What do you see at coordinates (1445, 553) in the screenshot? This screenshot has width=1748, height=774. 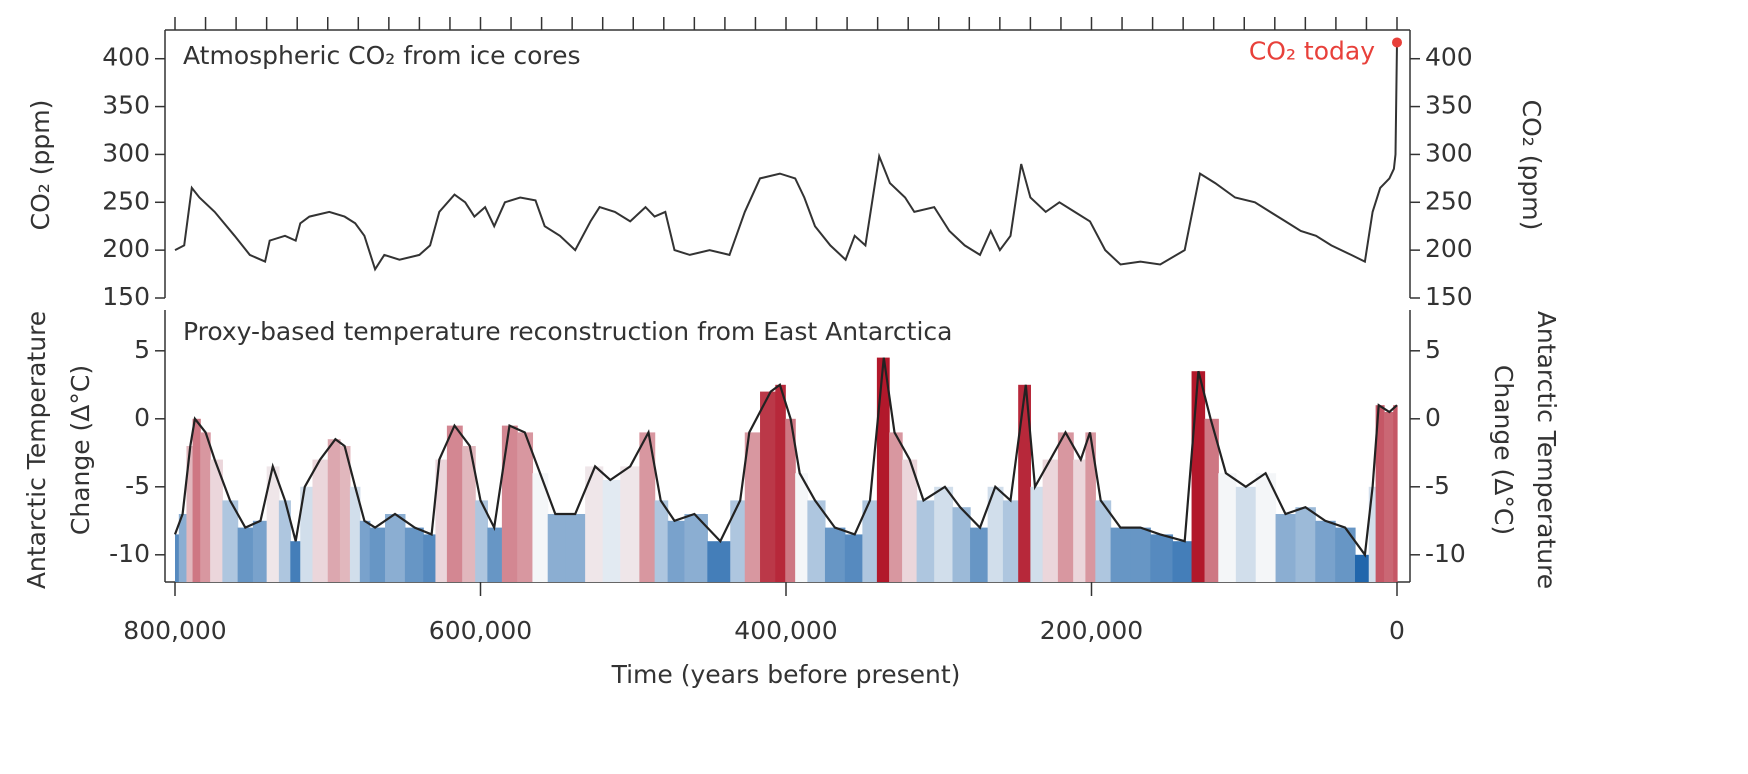 I see `y-tick-label: -10` at bounding box center [1445, 553].